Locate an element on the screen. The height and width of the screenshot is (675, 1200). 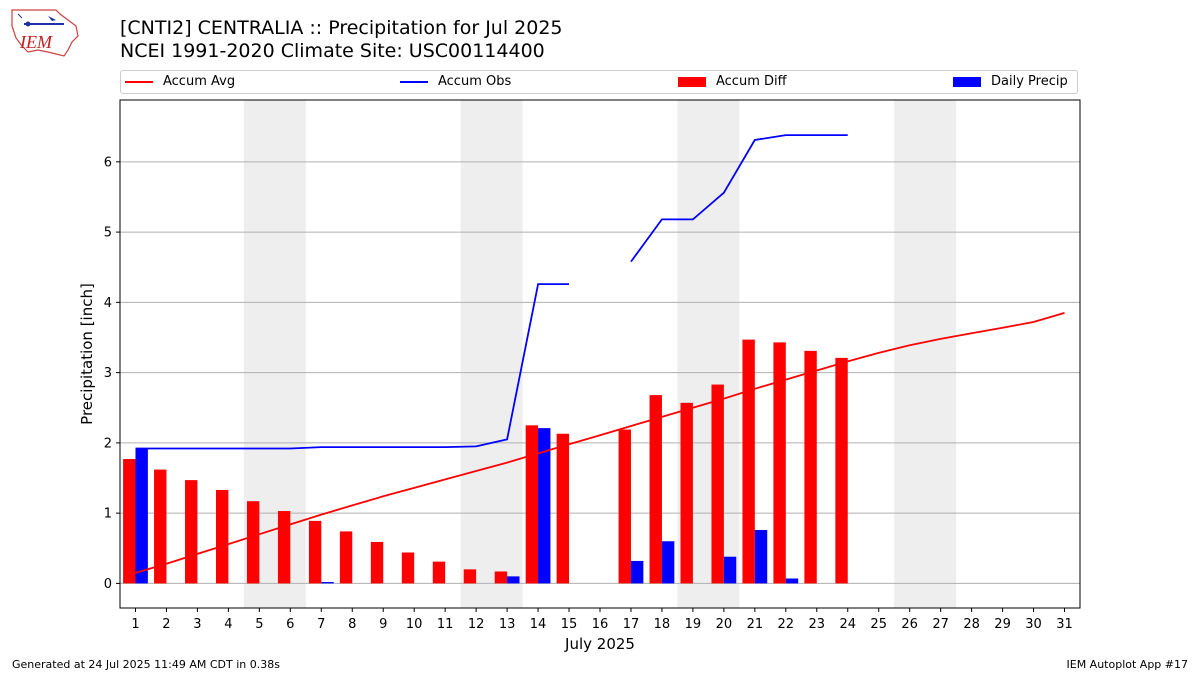
x-tick-label-18: 18 is located at coordinates (662, 624).